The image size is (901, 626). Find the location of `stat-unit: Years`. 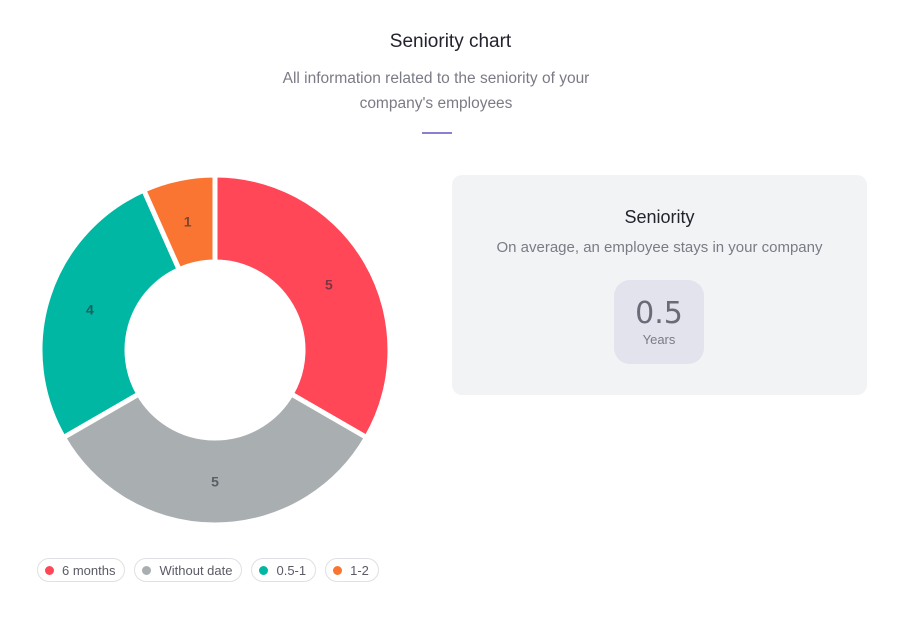

stat-unit: Years is located at coordinates (659, 339).